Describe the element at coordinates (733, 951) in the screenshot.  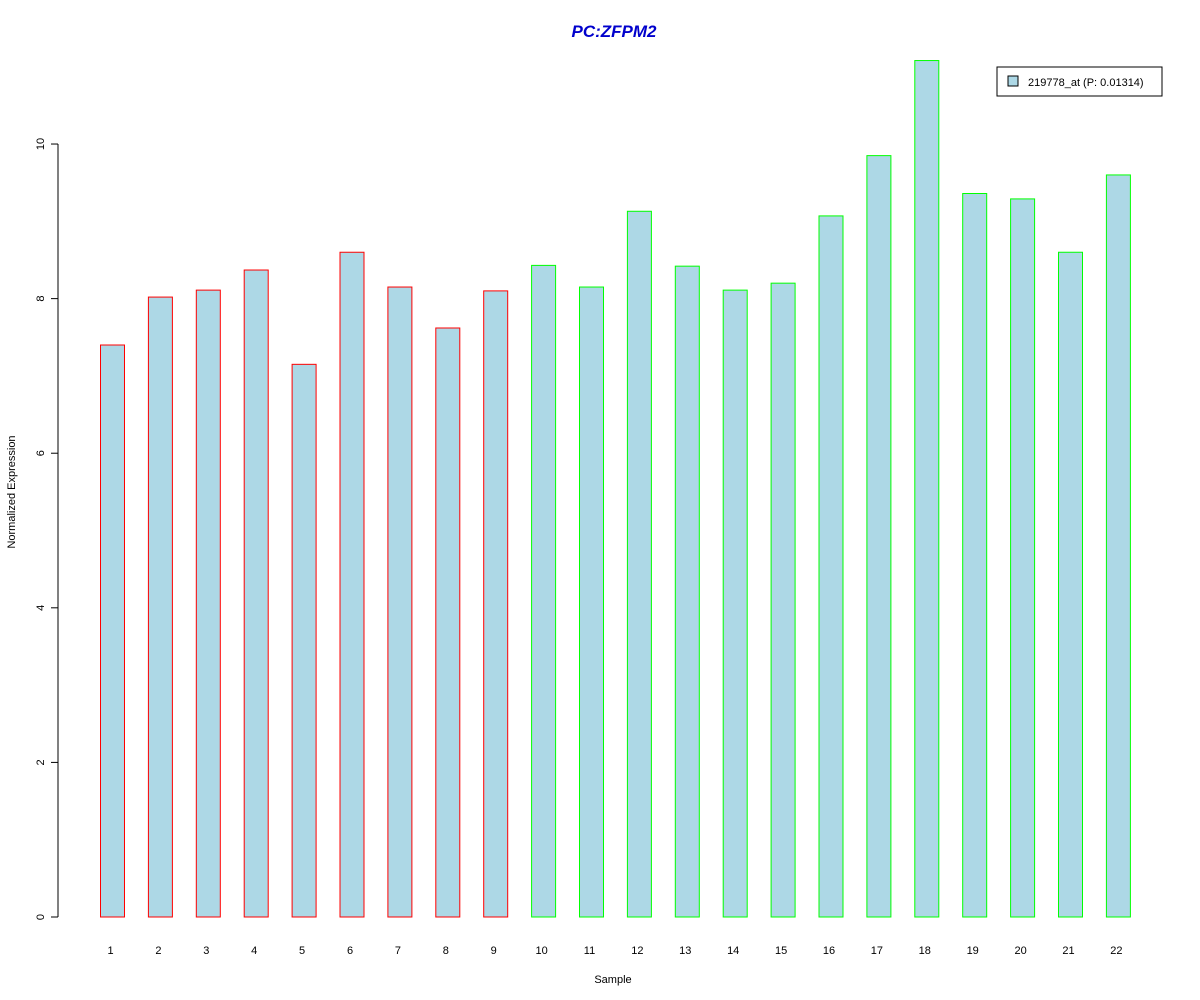
I see `x-tick-label: 14` at that location.